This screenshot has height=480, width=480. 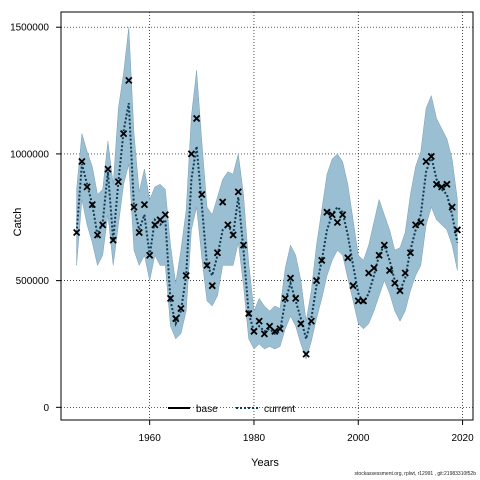 What do you see at coordinates (46, 408) in the screenshot?
I see `y-tick-label: 0` at bounding box center [46, 408].